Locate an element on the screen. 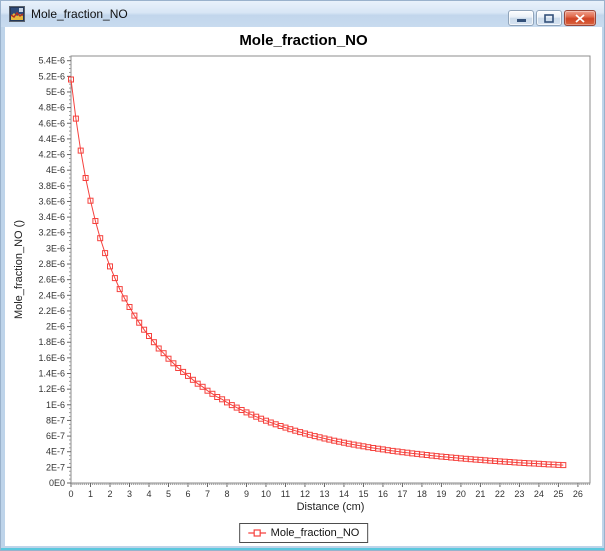 This screenshot has width=605, height=551. x-tick-label: 2 is located at coordinates (109, 494).